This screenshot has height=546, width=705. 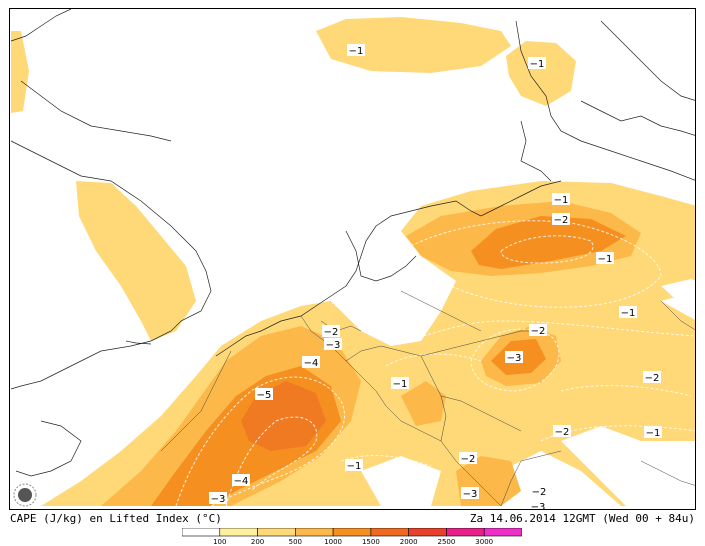 What do you see at coordinates (295, 542) in the screenshot?
I see `colorbar-tick-label: 500` at bounding box center [295, 542].